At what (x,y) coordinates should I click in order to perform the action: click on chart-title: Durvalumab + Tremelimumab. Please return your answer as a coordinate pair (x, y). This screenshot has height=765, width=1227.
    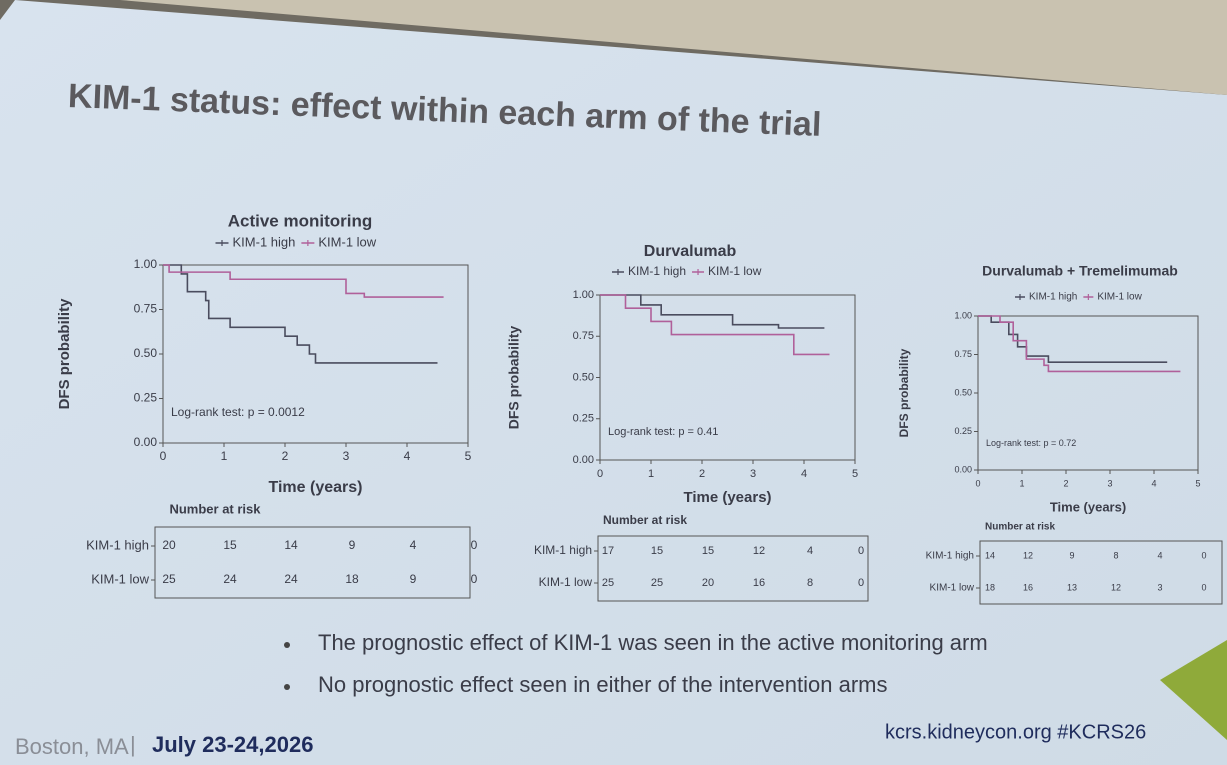
    Looking at the image, I should click on (1080, 271).